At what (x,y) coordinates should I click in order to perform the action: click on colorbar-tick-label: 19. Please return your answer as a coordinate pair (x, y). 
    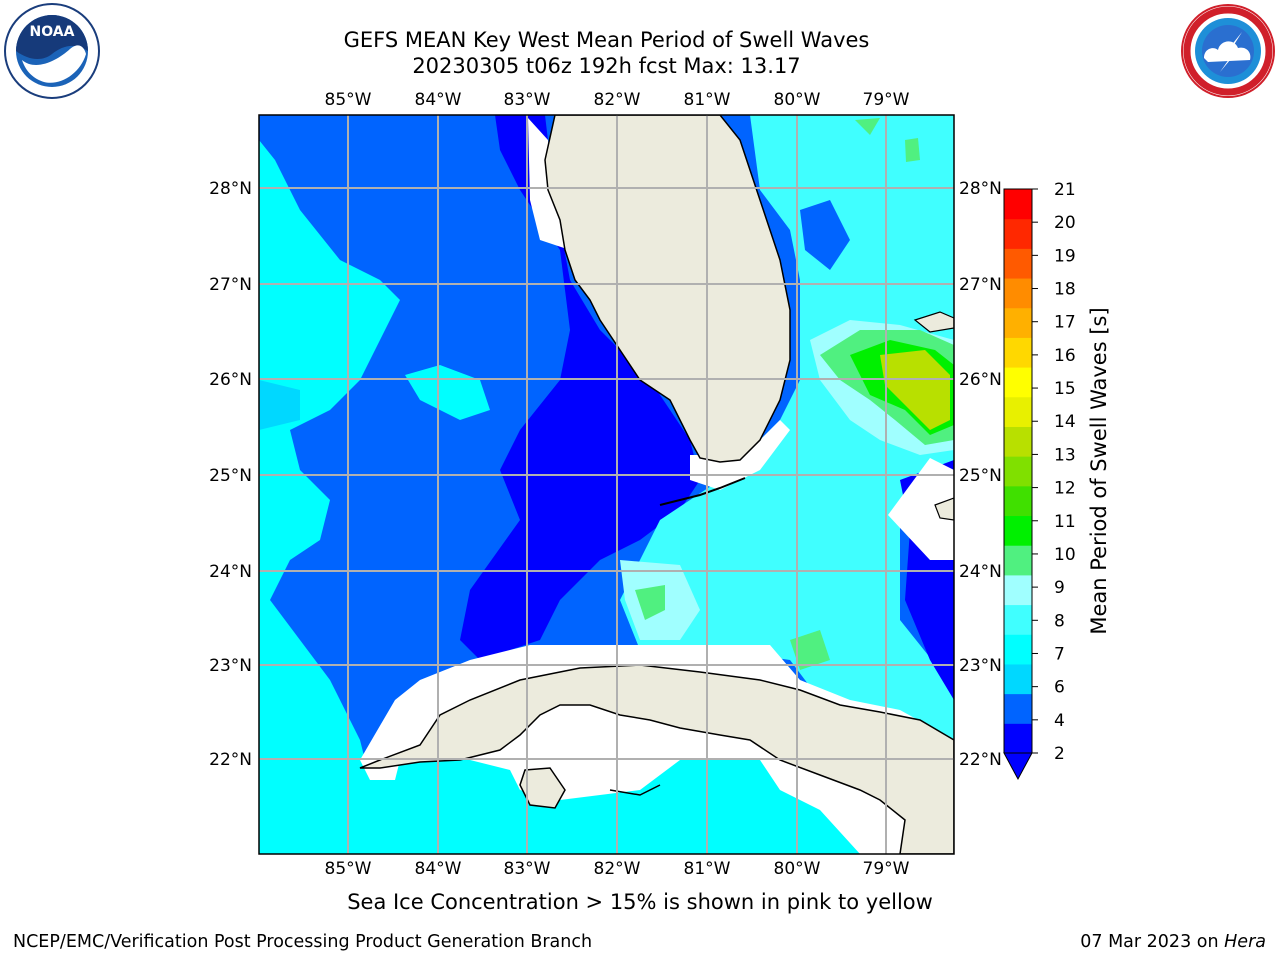
    Looking at the image, I should click on (1065, 256).